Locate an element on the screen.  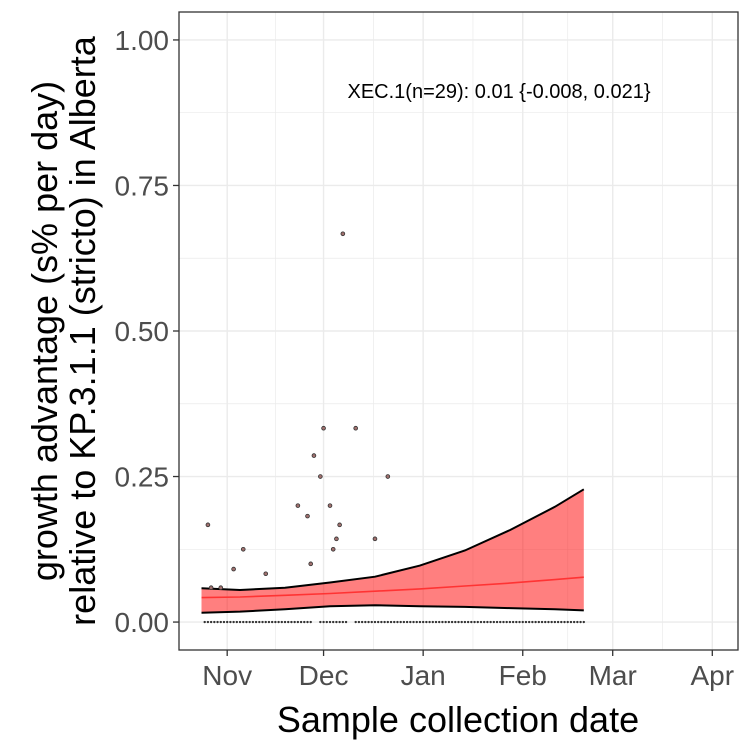
confidence-ribbon is located at coordinates (392, 551).